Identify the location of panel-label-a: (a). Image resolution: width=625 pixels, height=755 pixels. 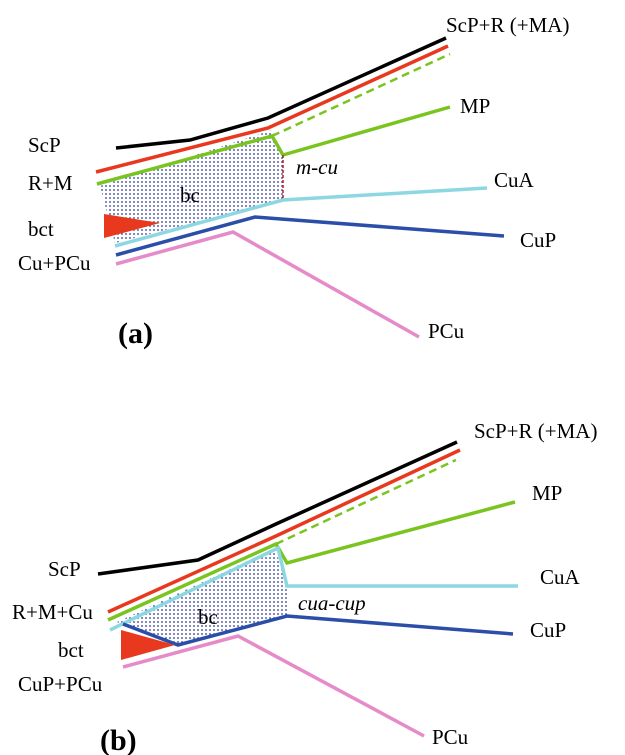
(135, 333).